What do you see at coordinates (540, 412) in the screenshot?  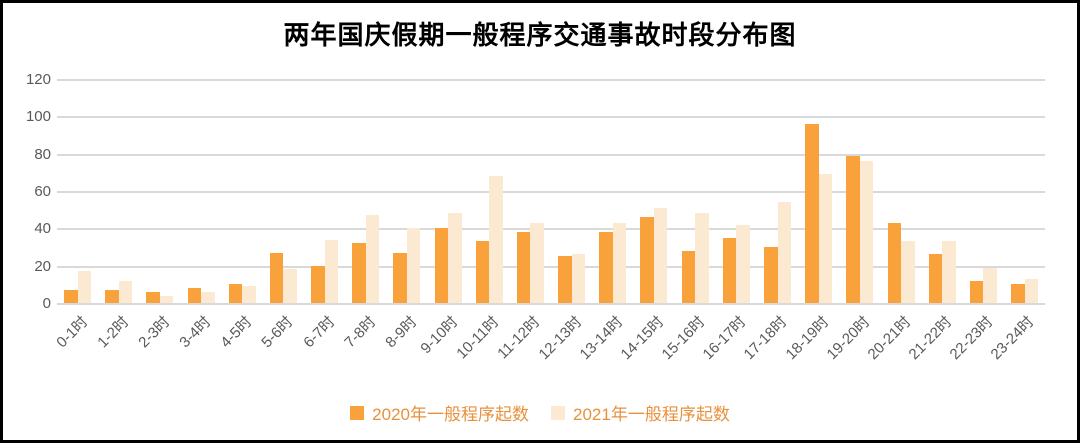 I see `legend: 2020年一般程序起数 2021年一般程序起数` at bounding box center [540, 412].